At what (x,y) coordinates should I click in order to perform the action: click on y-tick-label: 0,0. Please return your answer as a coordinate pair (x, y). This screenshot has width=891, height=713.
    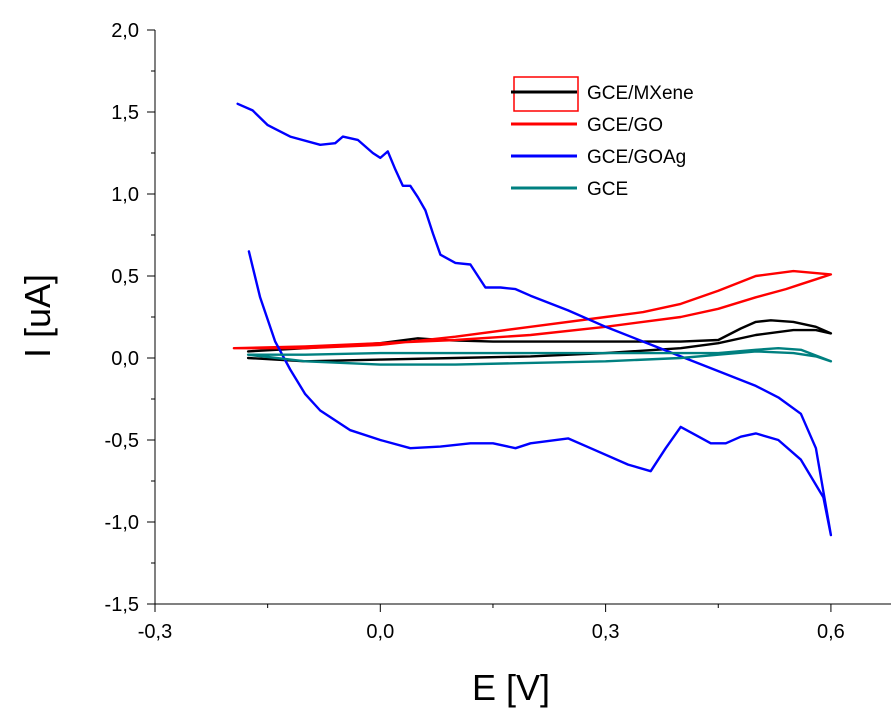
    Looking at the image, I should click on (125, 359).